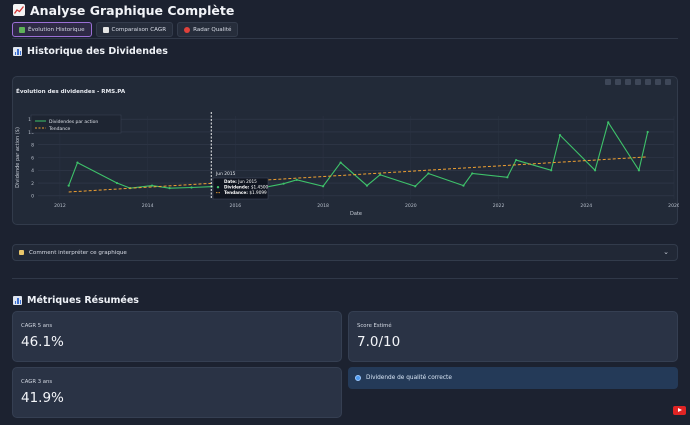 The width and height of the screenshot is (690, 425). What do you see at coordinates (246, 187) in the screenshot?
I see `tooltip-row: Dividende: $1.4500` at bounding box center [246, 187].